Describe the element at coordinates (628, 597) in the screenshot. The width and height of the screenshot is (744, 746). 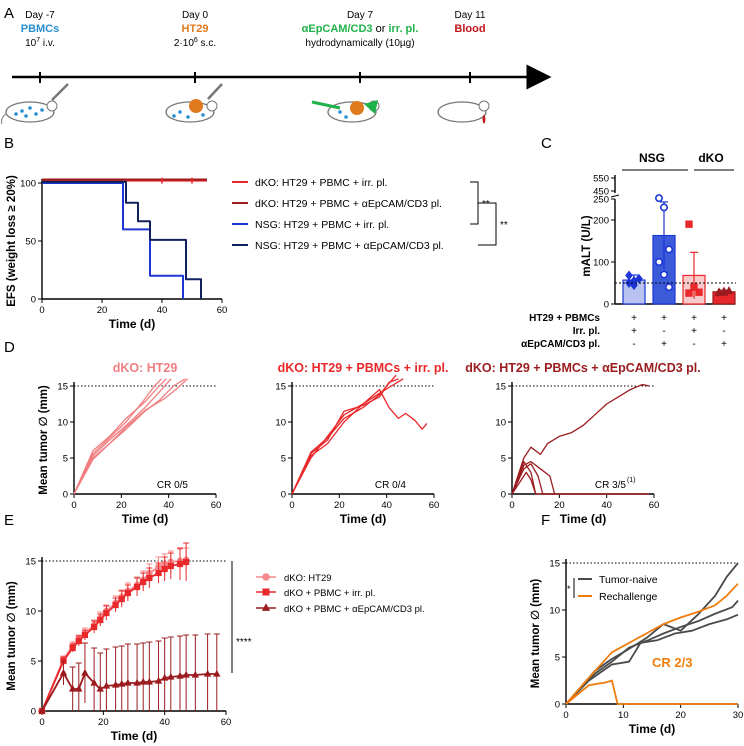
I see `legend-entry: Rechallenge` at that location.